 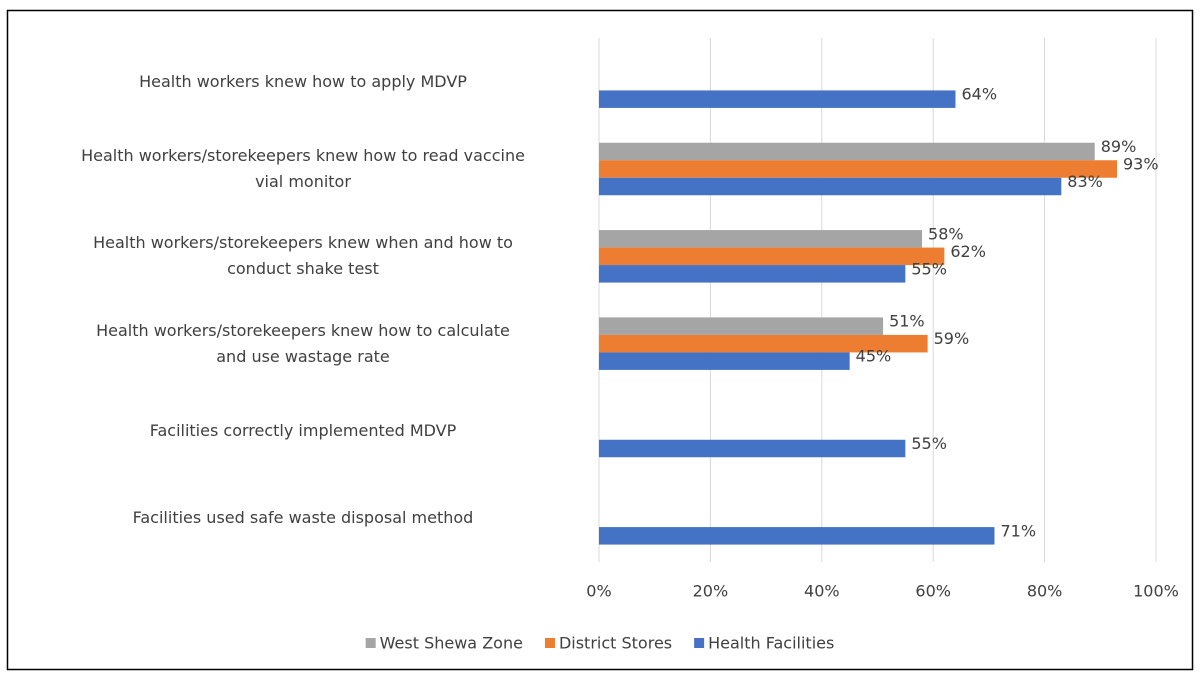 What do you see at coordinates (615, 643) in the screenshot?
I see `legend-label: District Stores` at bounding box center [615, 643].